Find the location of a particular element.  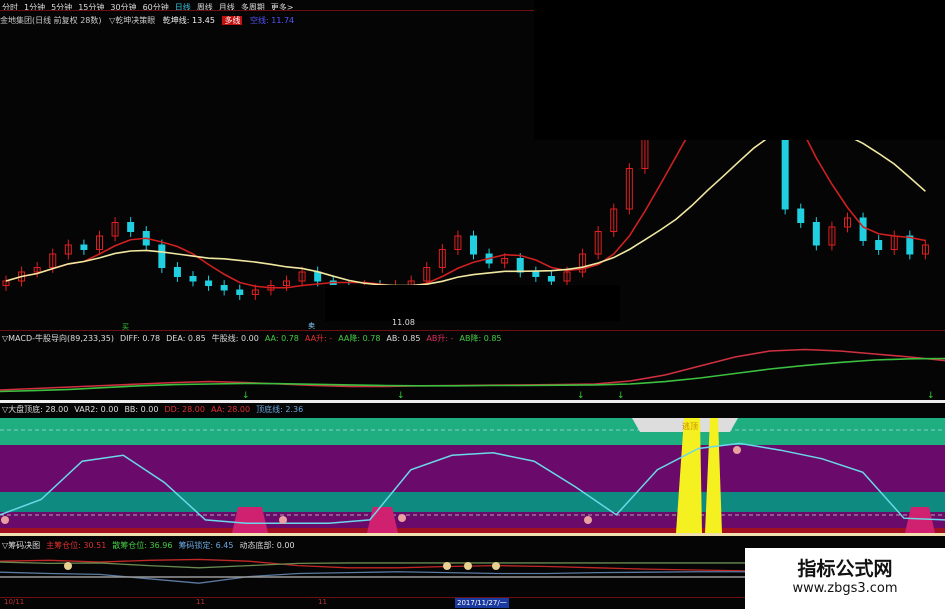

indicator-value: AA: 28.00 is located at coordinates (230, 409).